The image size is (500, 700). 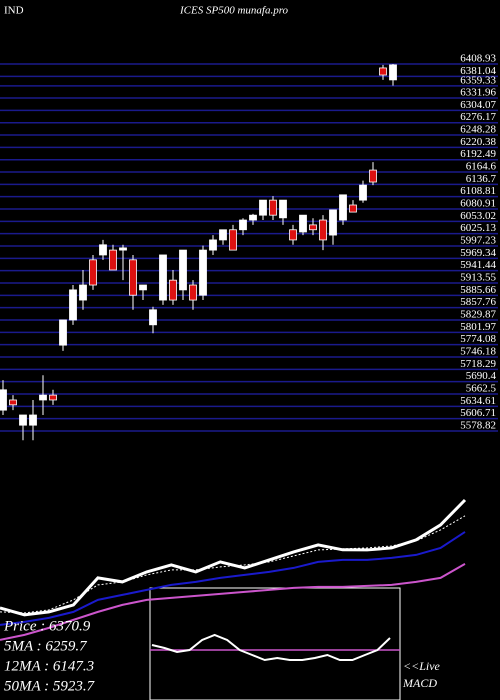 I want to click on y-tick-label: 5801.97, so click(x=478, y=327).